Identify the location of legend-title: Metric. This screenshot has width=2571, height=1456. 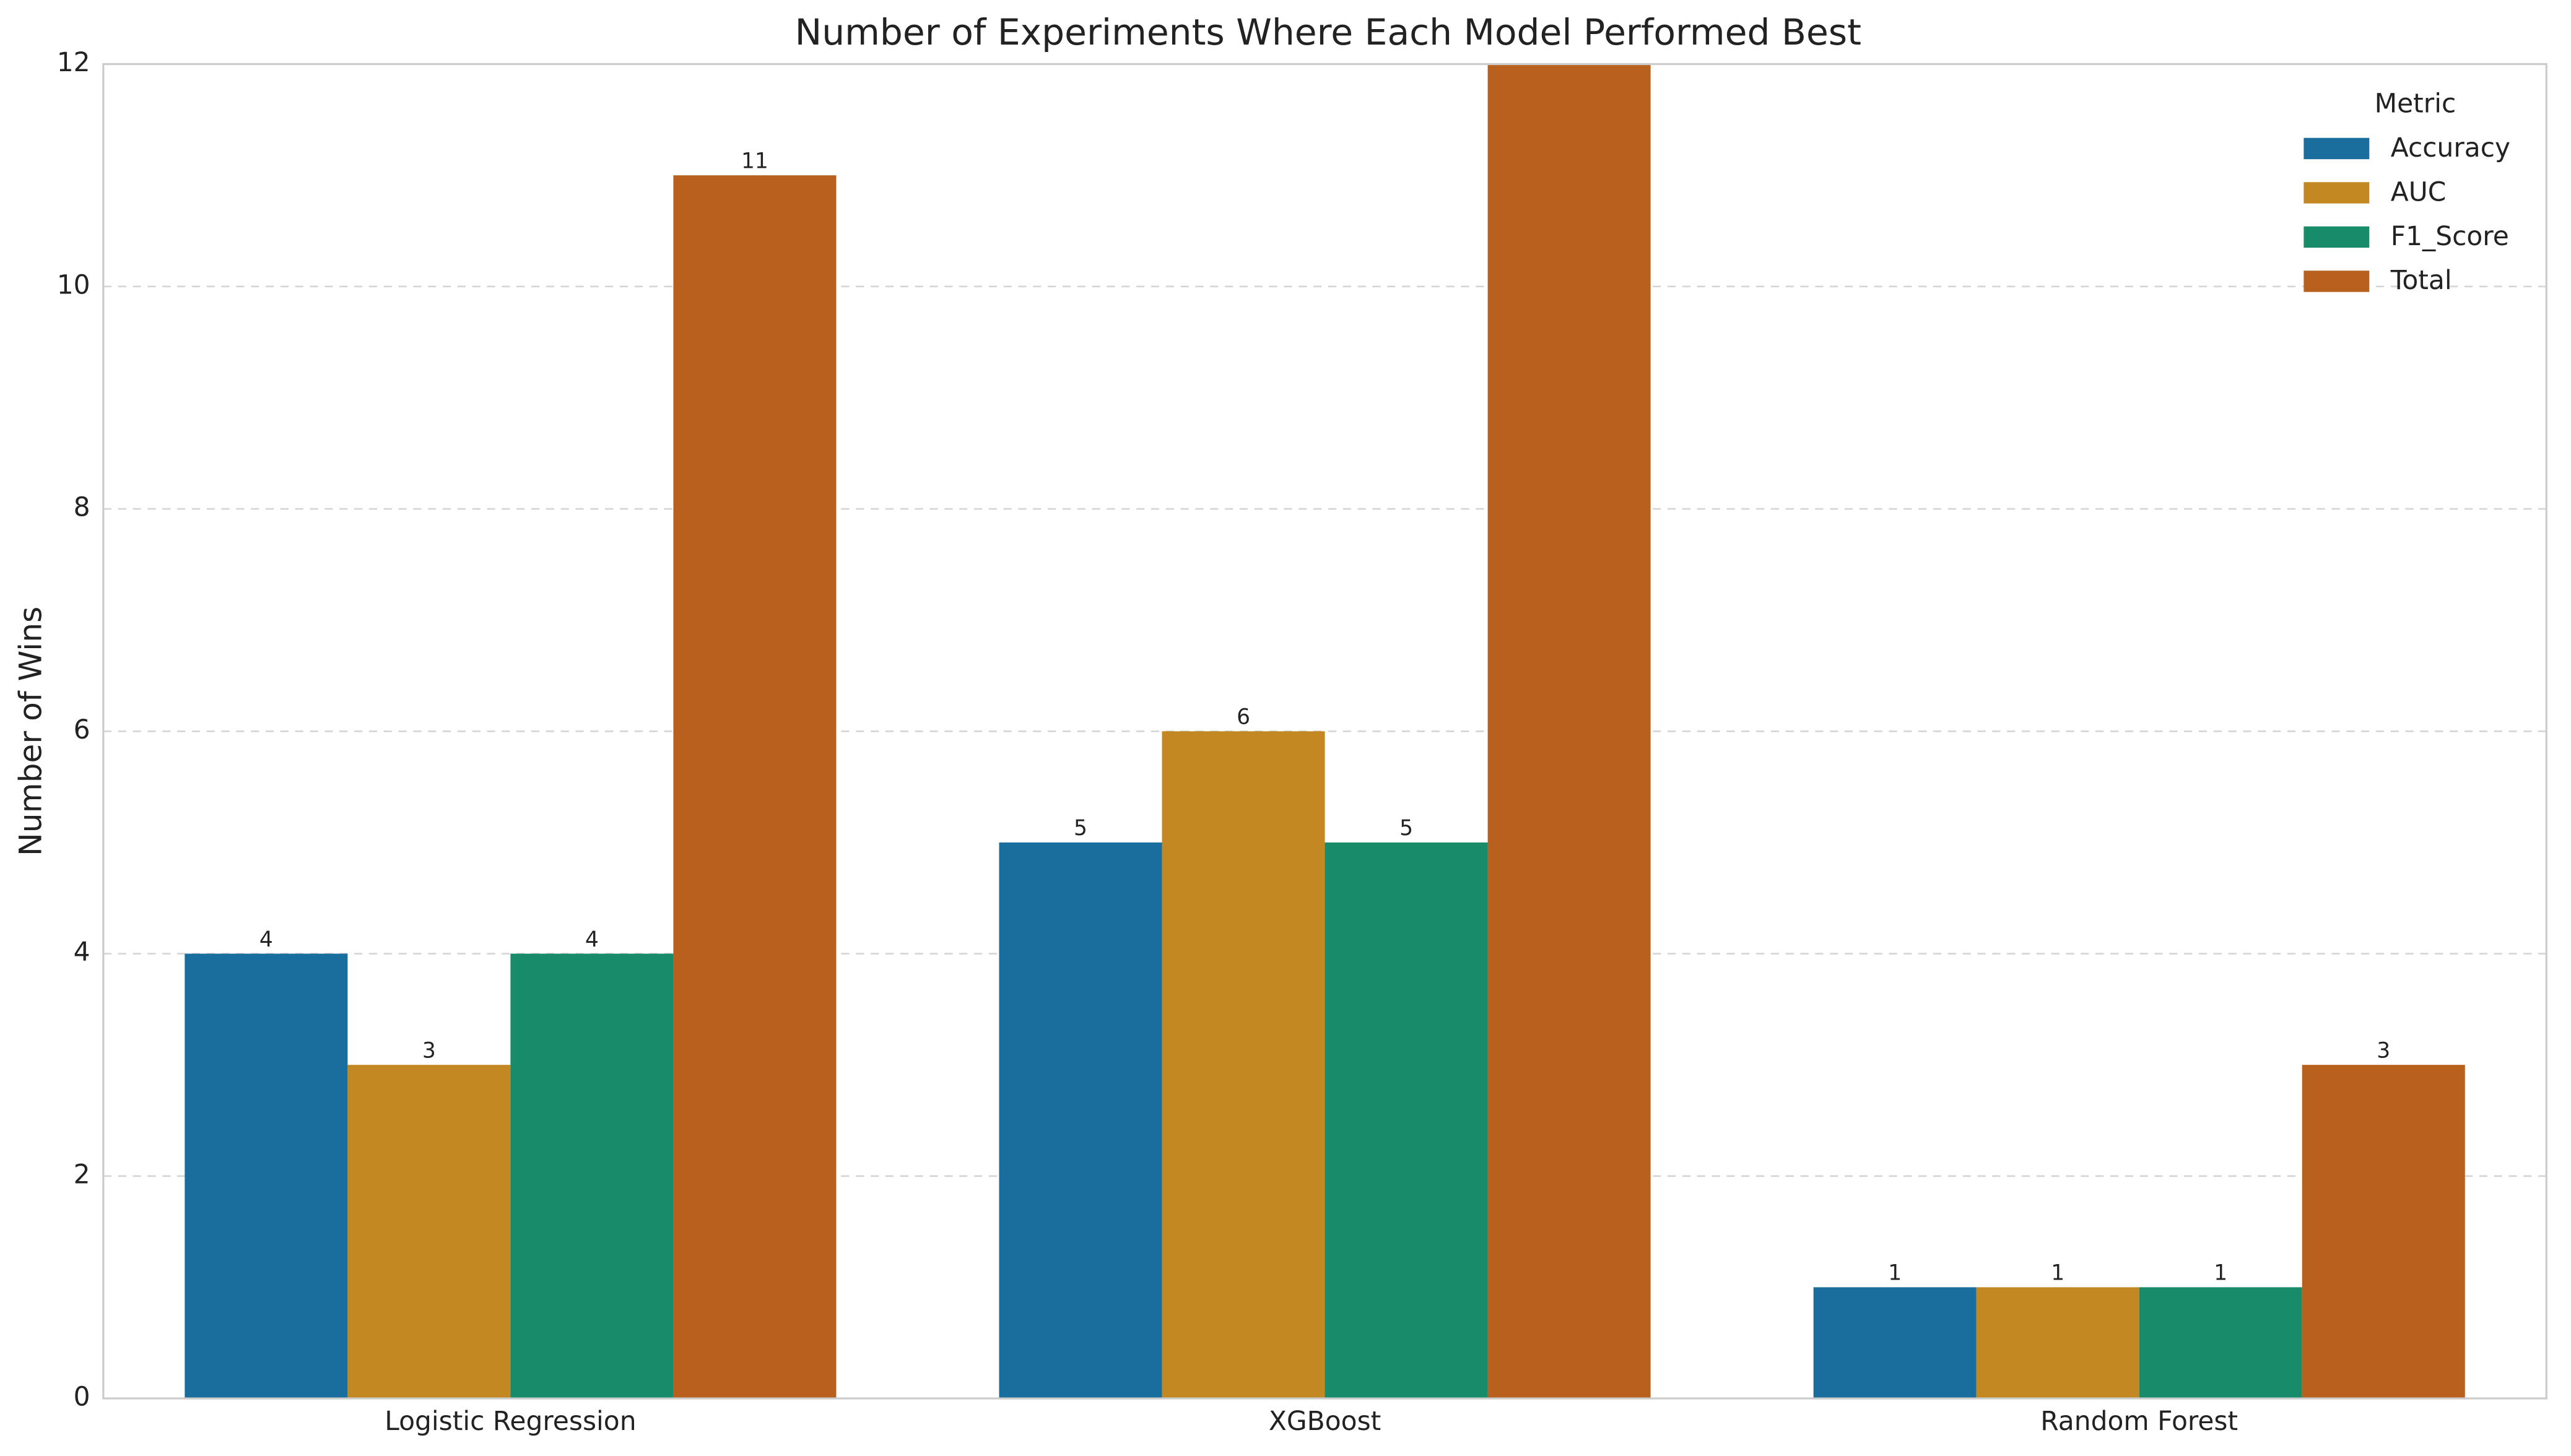
(2415, 103).